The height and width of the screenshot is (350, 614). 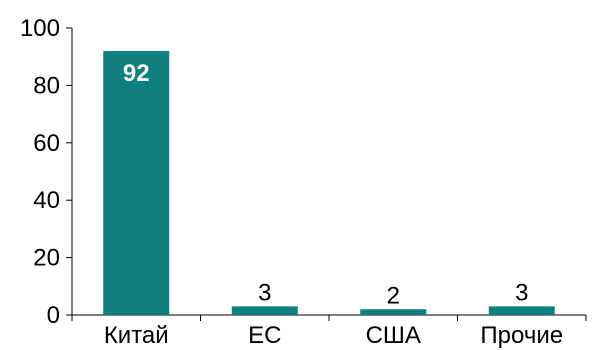 What do you see at coordinates (46, 200) in the screenshot?
I see `y-tick-label: 40` at bounding box center [46, 200].